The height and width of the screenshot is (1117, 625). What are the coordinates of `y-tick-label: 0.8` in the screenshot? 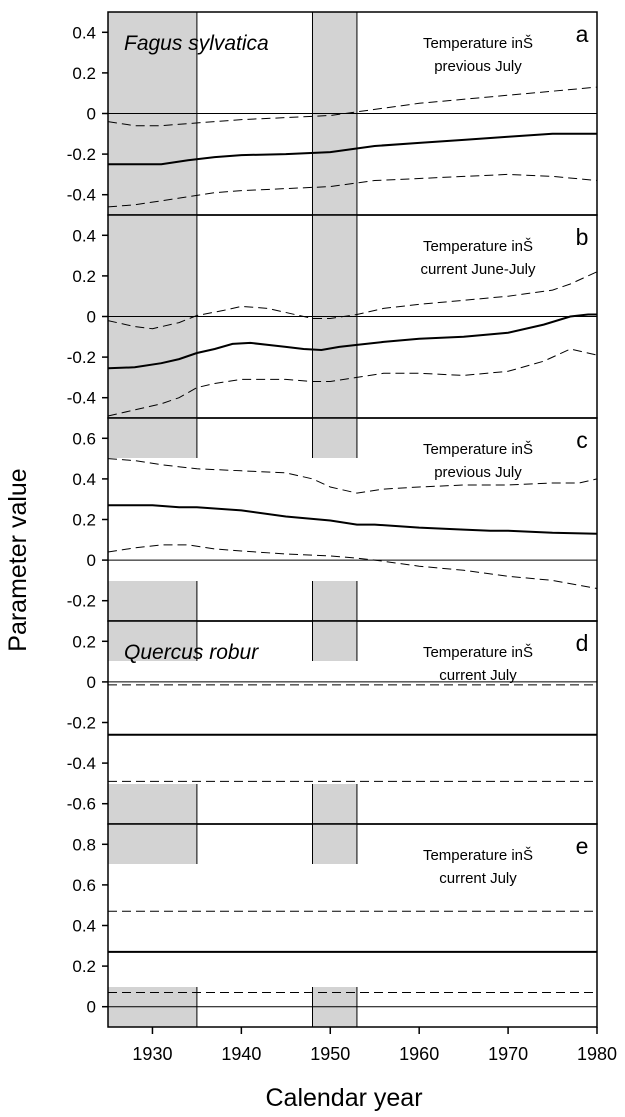 It's located at (84, 844).